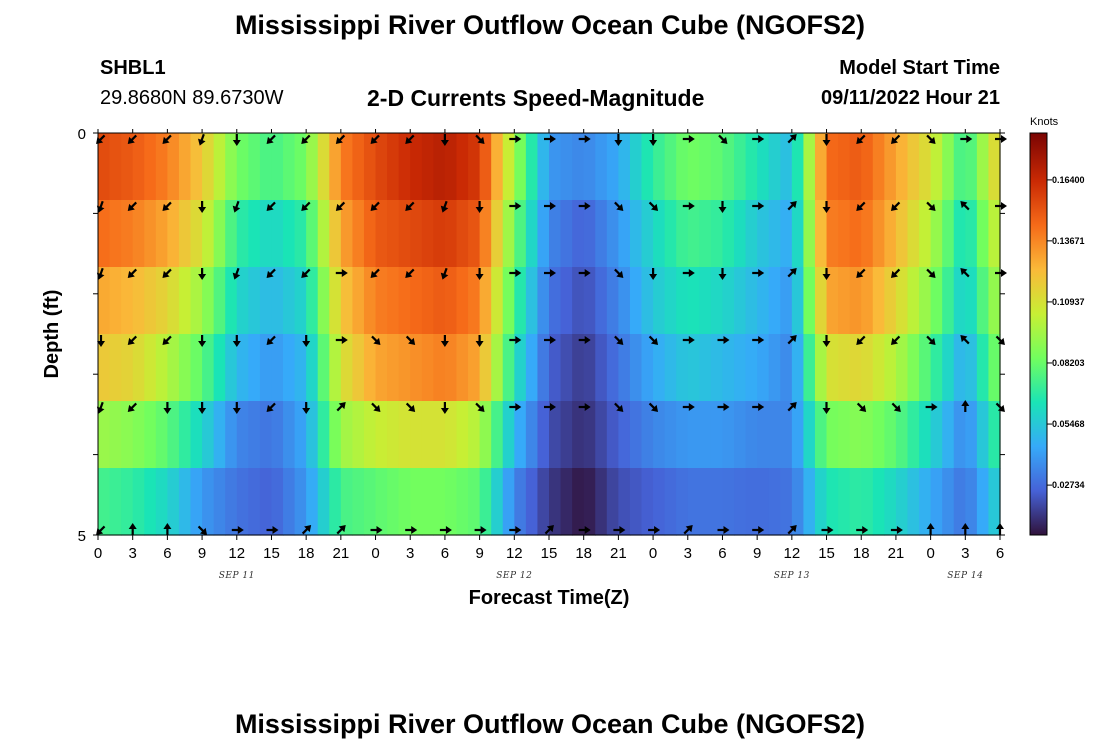 The width and height of the screenshot is (1100, 750). I want to click on x-tick-label: 0, so click(375, 553).